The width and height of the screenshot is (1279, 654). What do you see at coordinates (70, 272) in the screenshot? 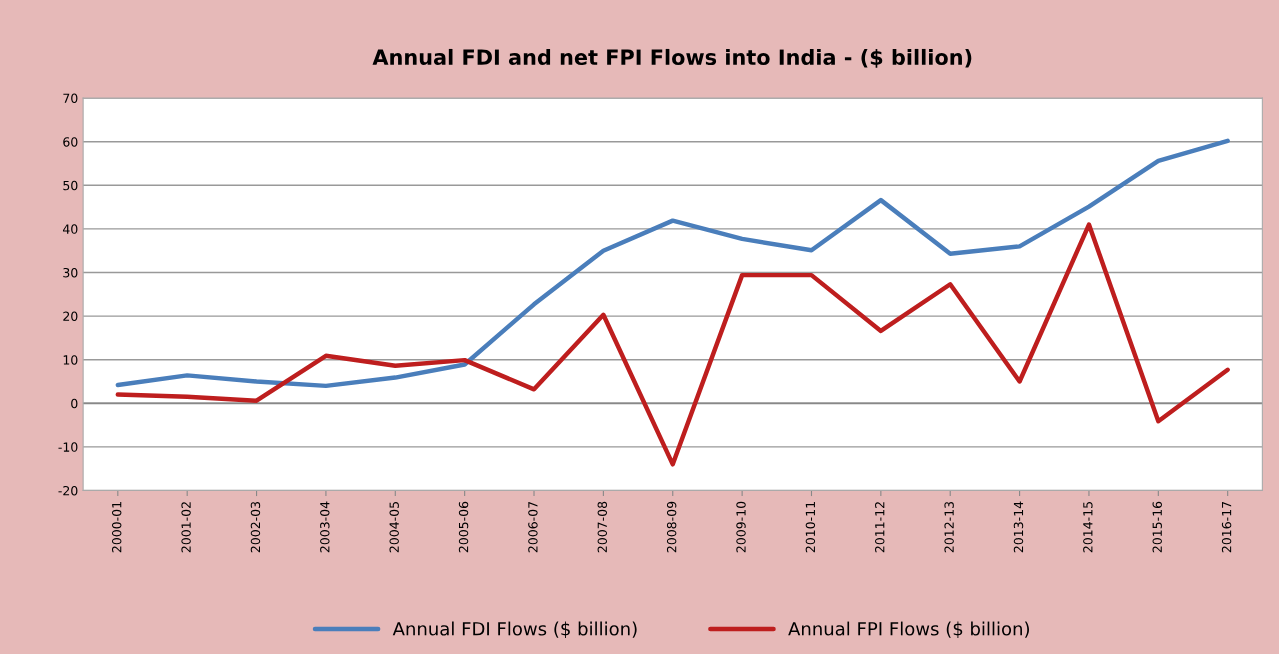
I see `y-tick-label: 30` at bounding box center [70, 272].